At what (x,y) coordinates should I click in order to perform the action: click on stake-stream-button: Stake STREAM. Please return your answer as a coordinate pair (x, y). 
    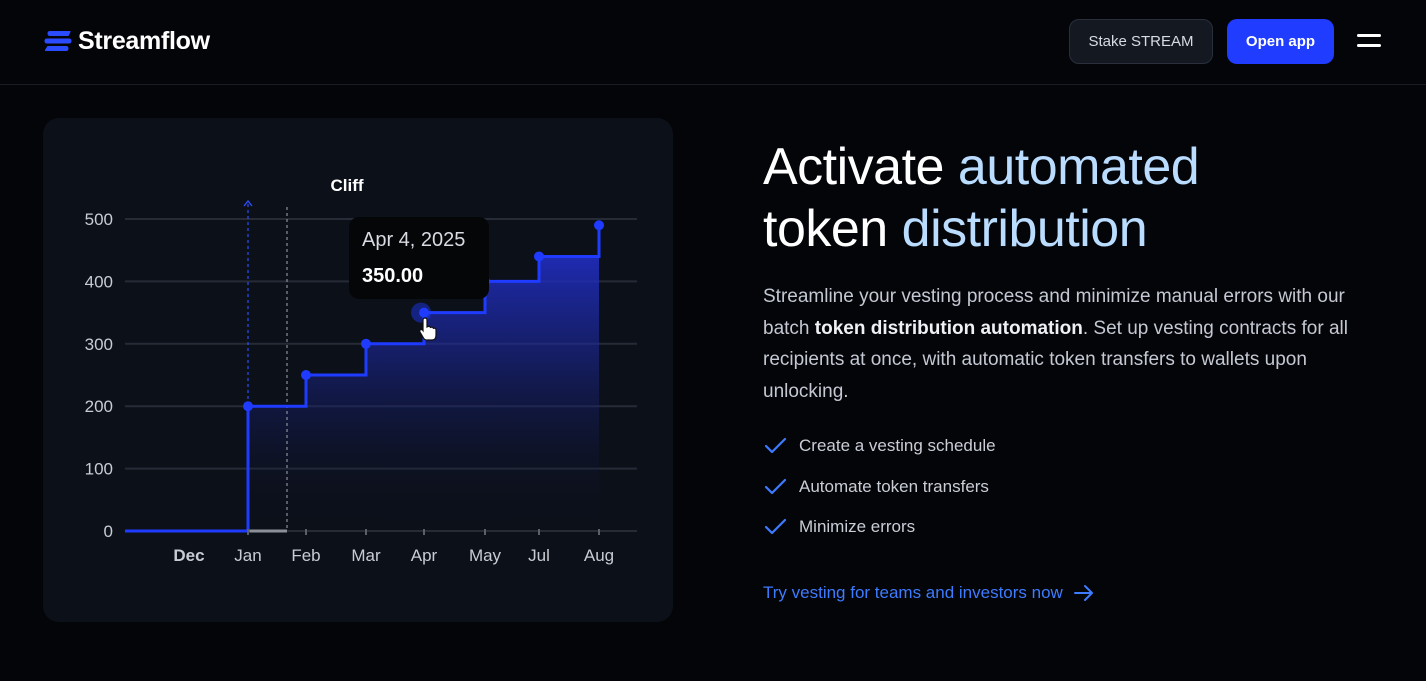
    Looking at the image, I should click on (1141, 41).